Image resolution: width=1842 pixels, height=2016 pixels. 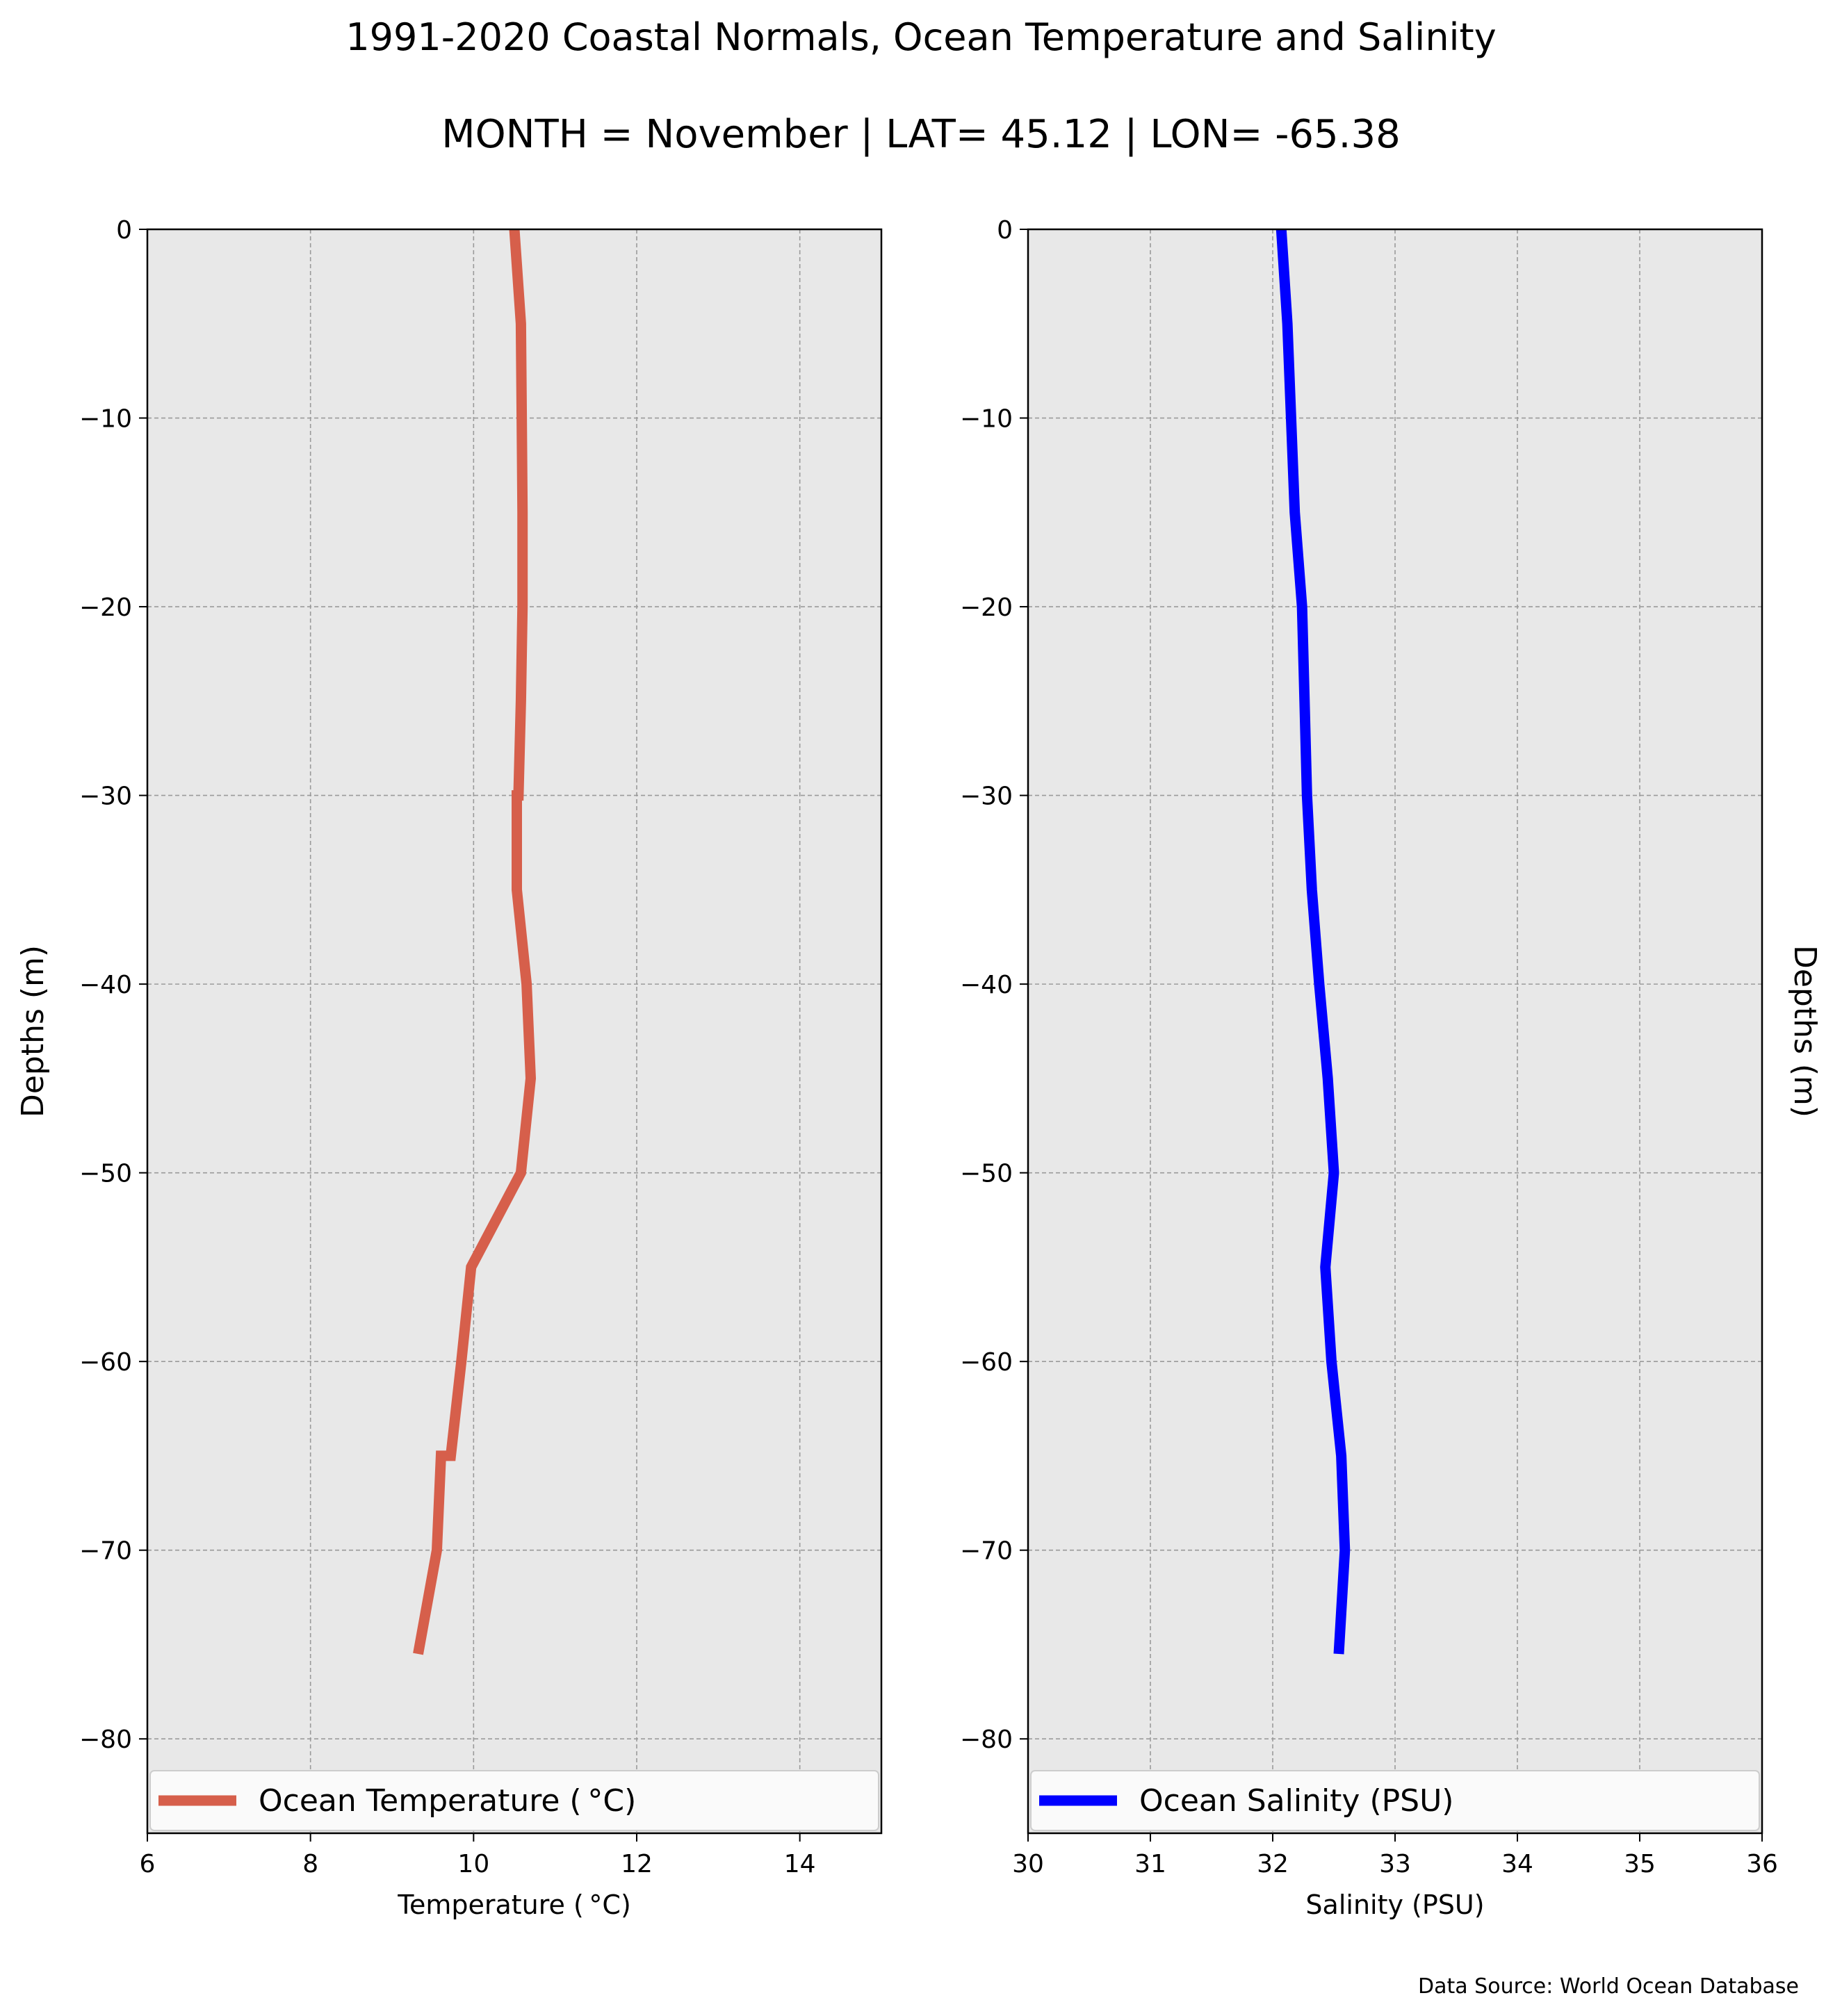 What do you see at coordinates (1608, 1987) in the screenshot?
I see `data-source-note: Data Source: World Ocean Database` at bounding box center [1608, 1987].